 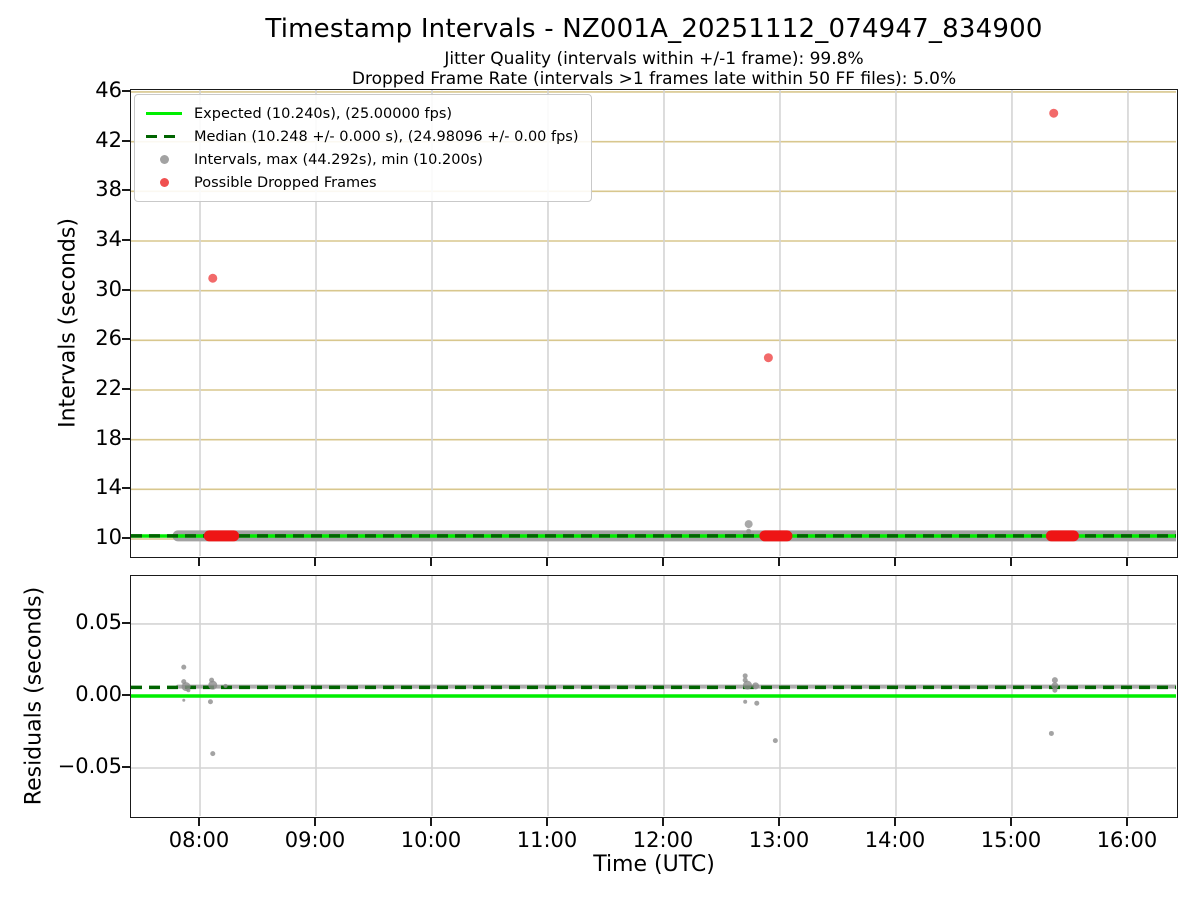 What do you see at coordinates (108, 487) in the screenshot?
I see `ytick-label-intervals: 14` at bounding box center [108, 487].